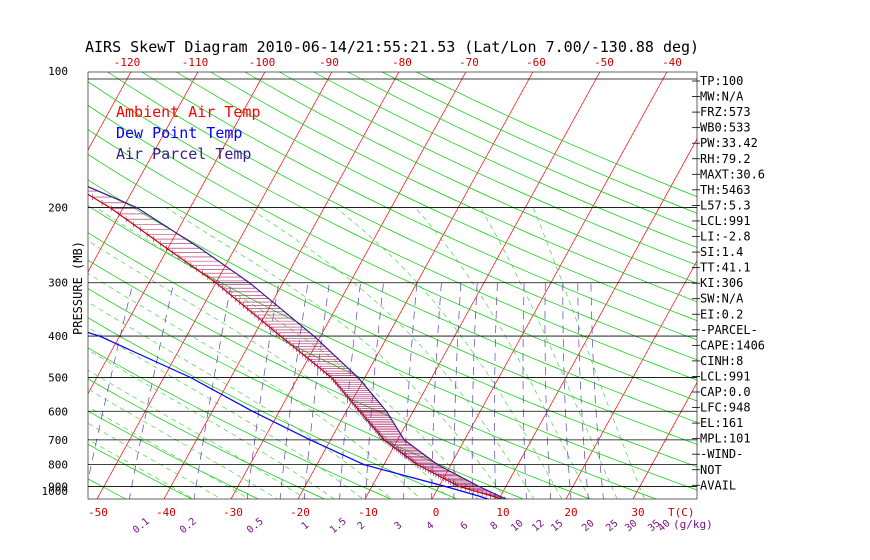 Image resolution: width=870 pixels, height=560 pixels. What do you see at coordinates (721, 314) in the screenshot?
I see `stats-item: EI:0.2` at bounding box center [721, 314].